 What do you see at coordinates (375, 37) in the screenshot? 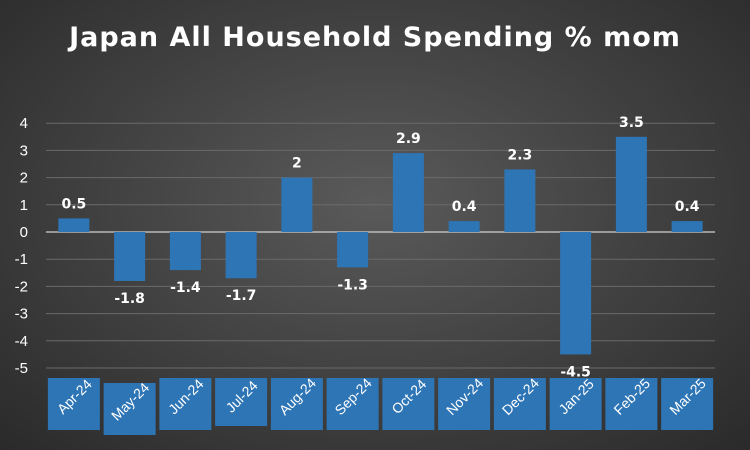
I see `chart-title: Japan All Household Spending % mom` at bounding box center [375, 37].